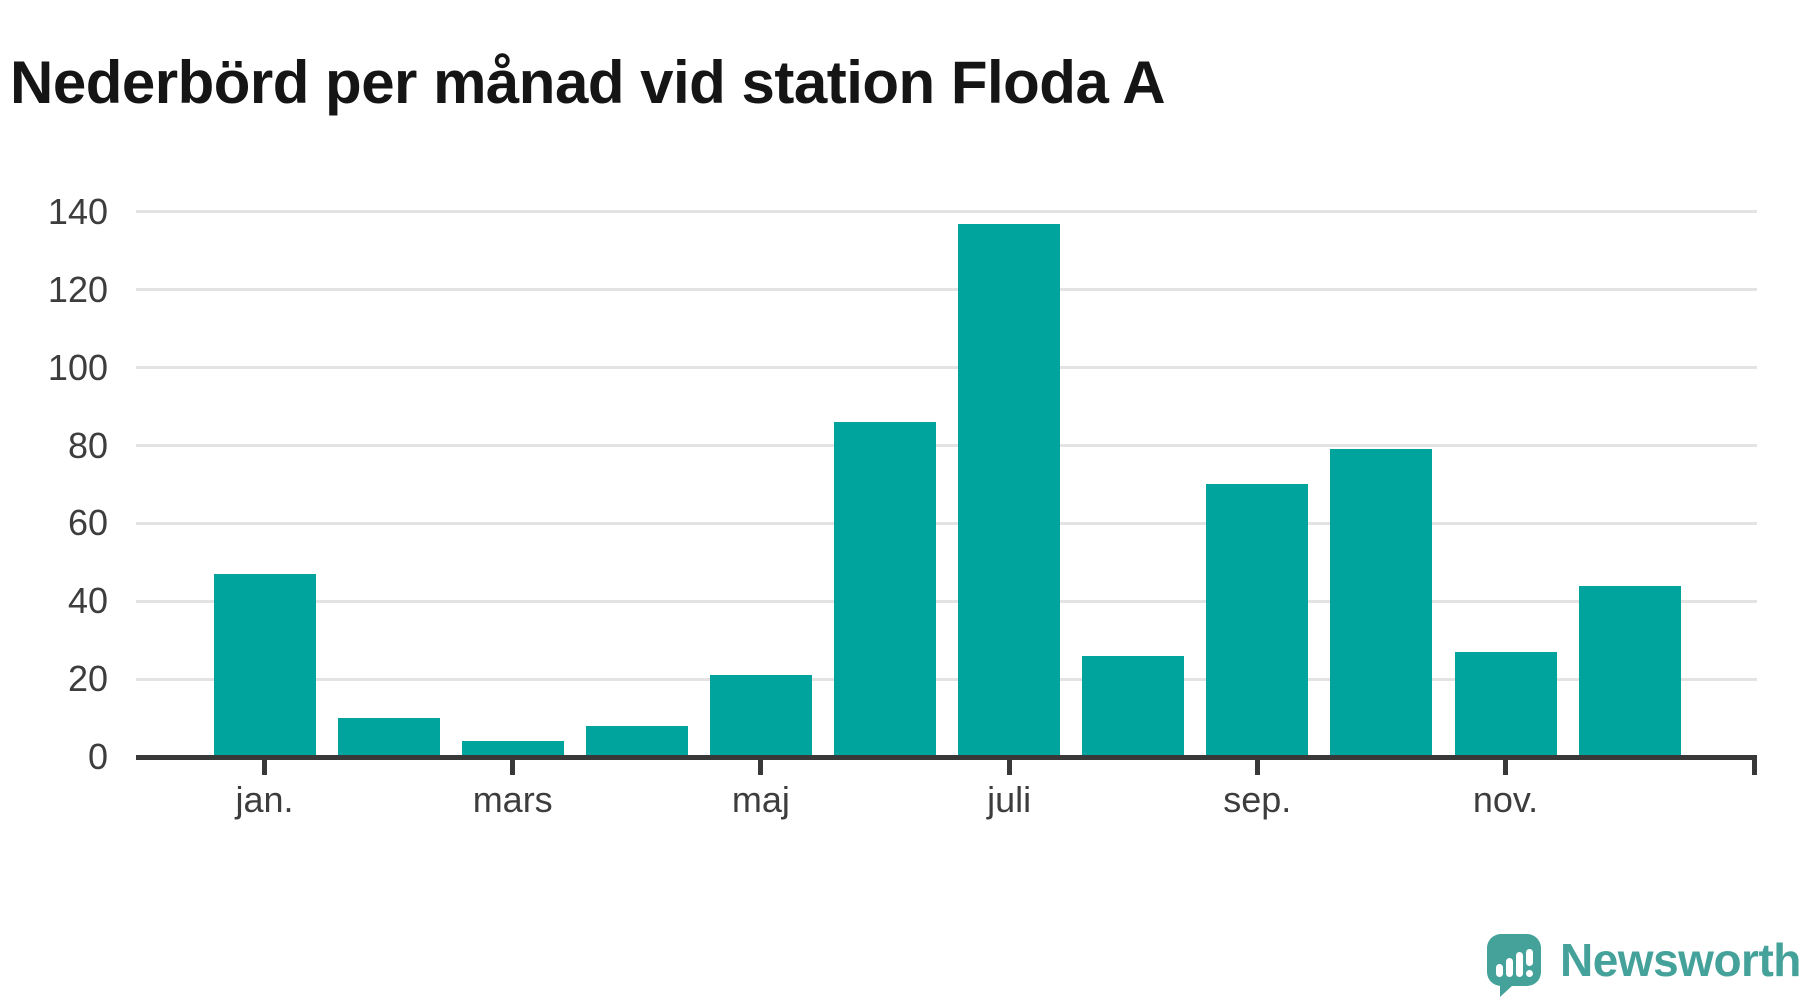 The image size is (1800, 1000). What do you see at coordinates (1629, 671) in the screenshot?
I see `bar-dec.` at bounding box center [1629, 671].